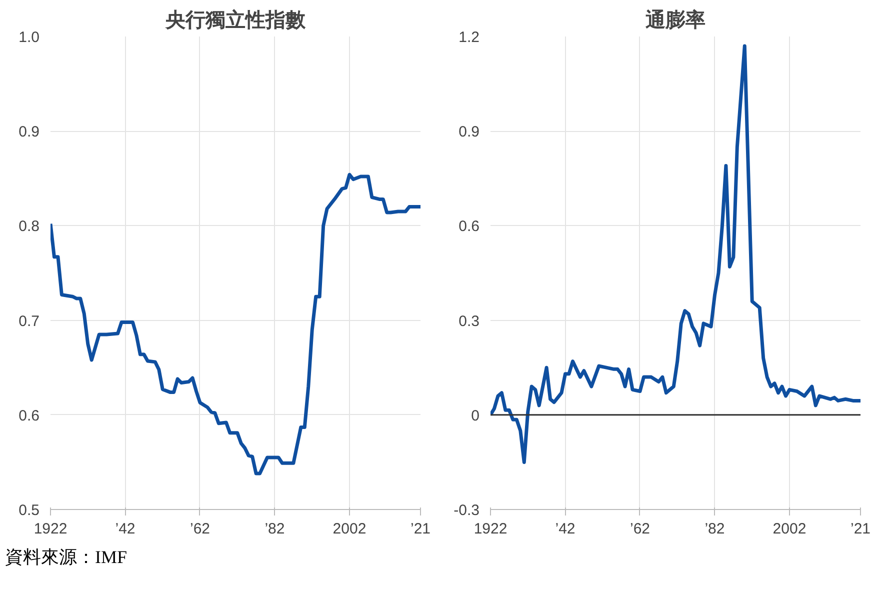  What do you see at coordinates (66, 557) in the screenshot?
I see `source-note: 資料來源：IMF` at bounding box center [66, 557].